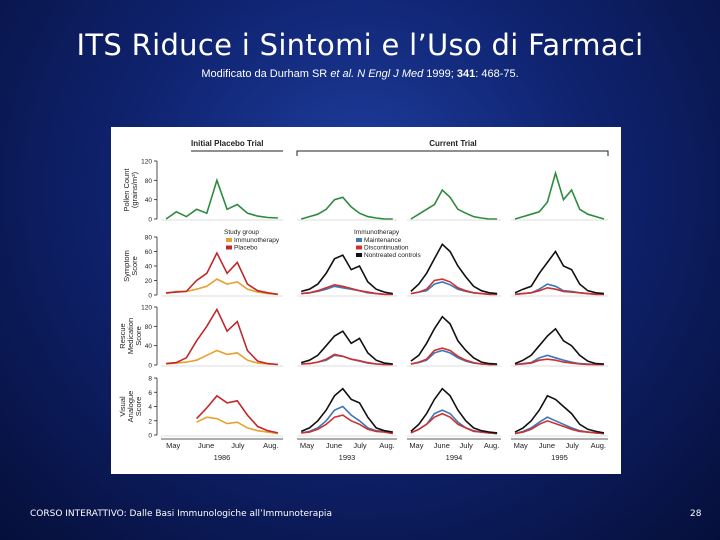  I want to click on legend-label: Maintenance, so click(383, 240).